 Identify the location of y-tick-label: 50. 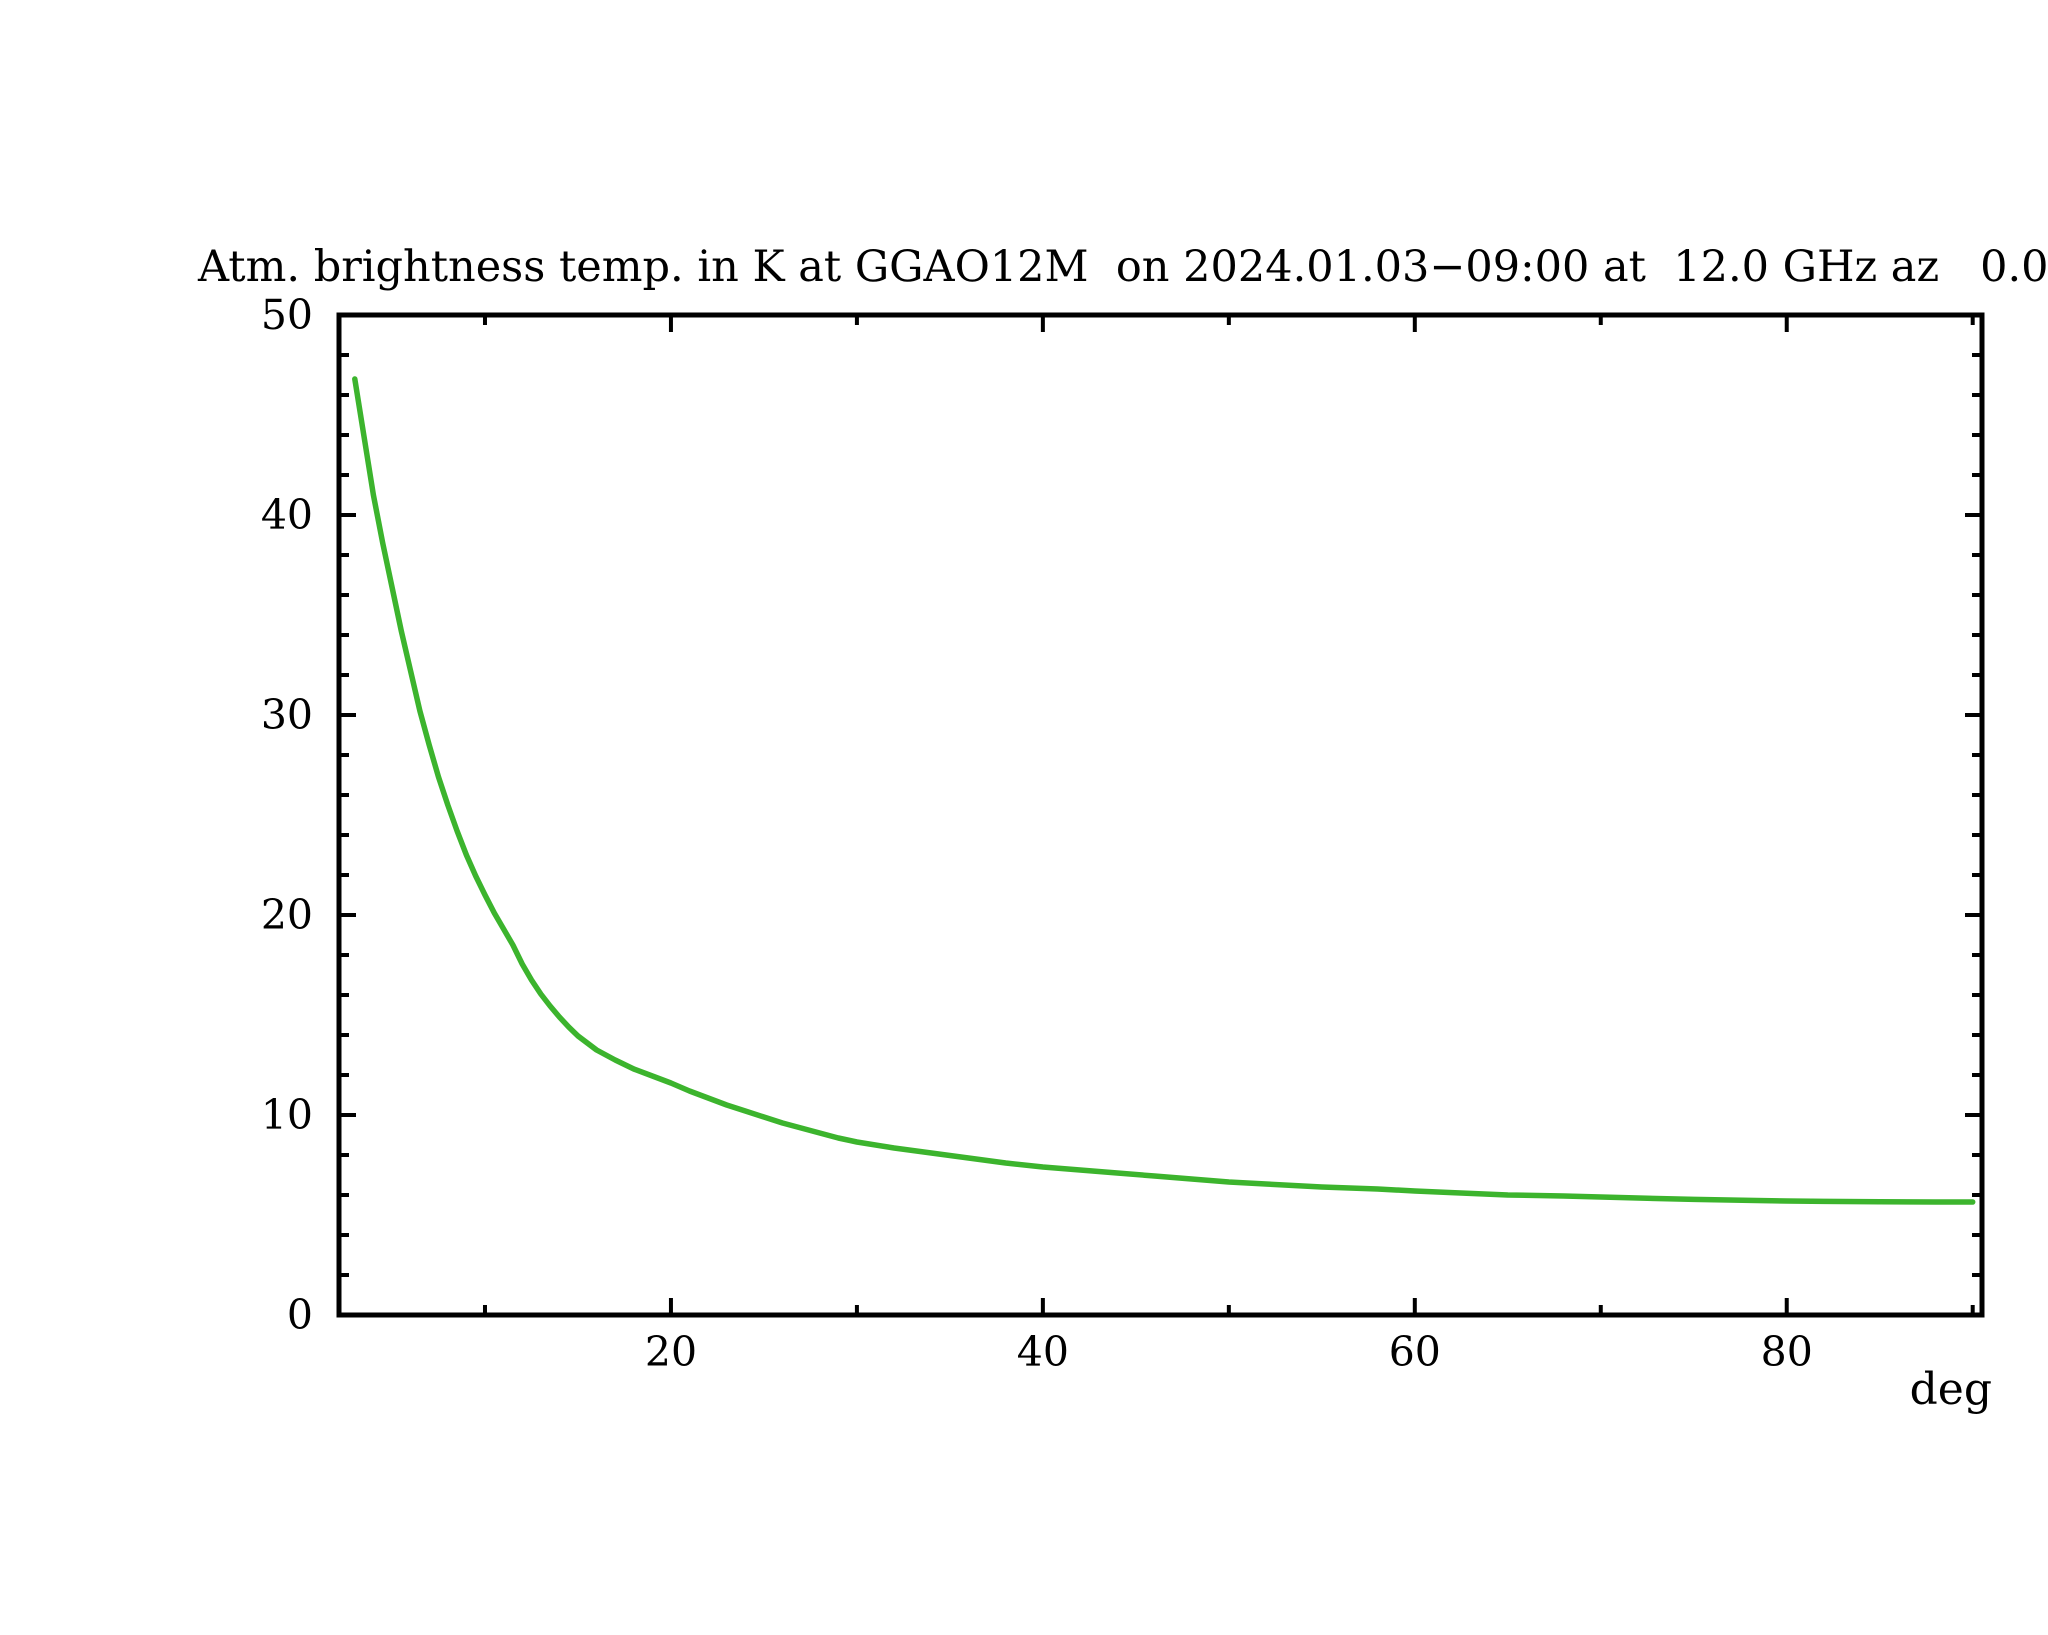
(287, 315).